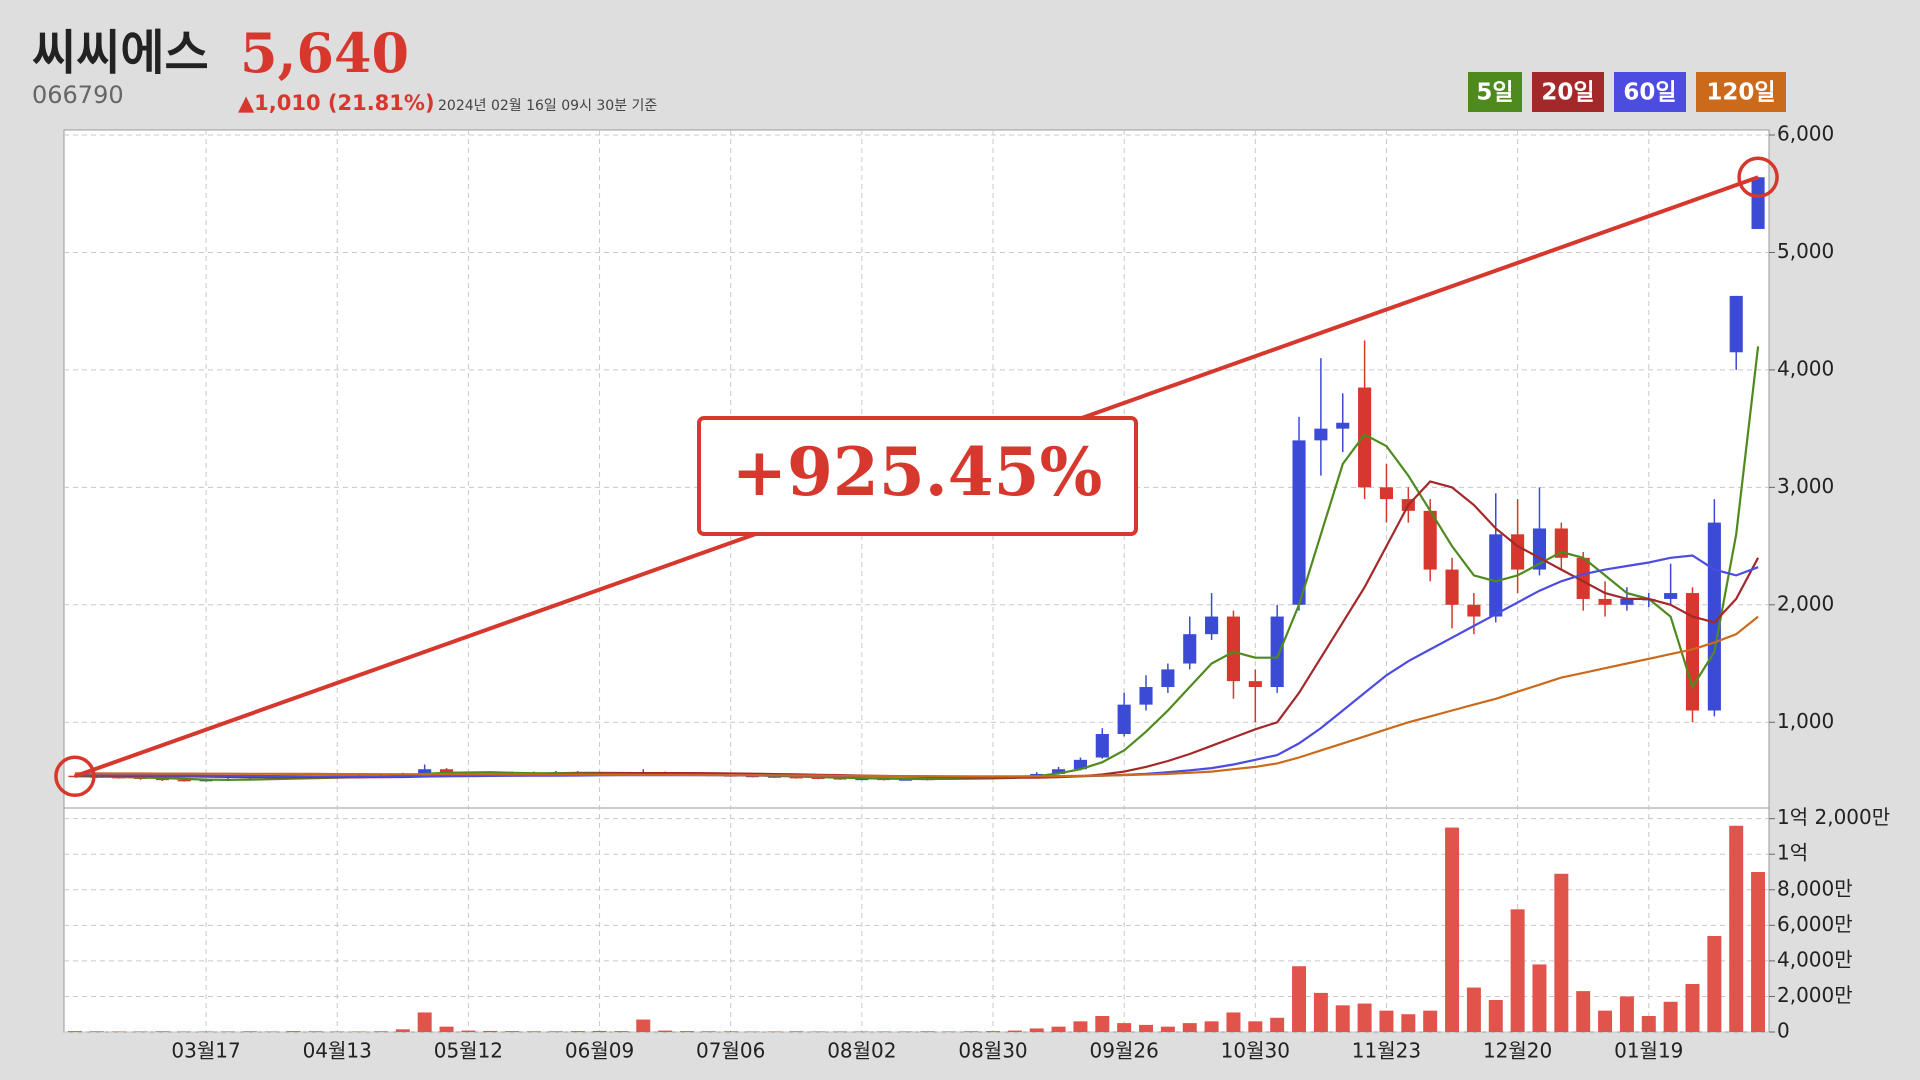 This screenshot has height=1080, width=1920. I want to click on price-change: ▲1,010 (21.81%), so click(336, 103).